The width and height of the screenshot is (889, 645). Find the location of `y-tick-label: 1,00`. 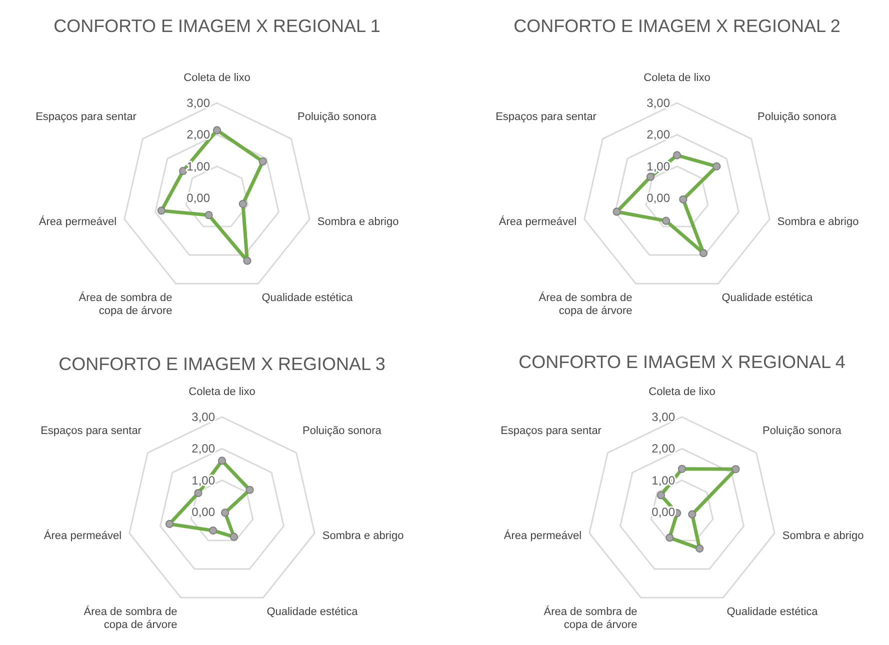

y-tick-label: 1,00 is located at coordinates (198, 166).